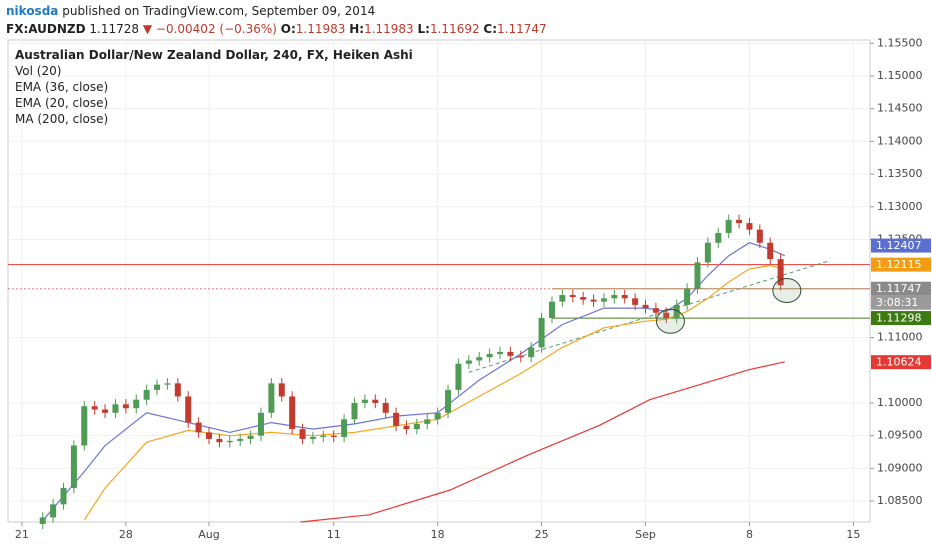  Describe the element at coordinates (900, 500) in the screenshot. I see `y-tick-label: 1.08500` at that location.